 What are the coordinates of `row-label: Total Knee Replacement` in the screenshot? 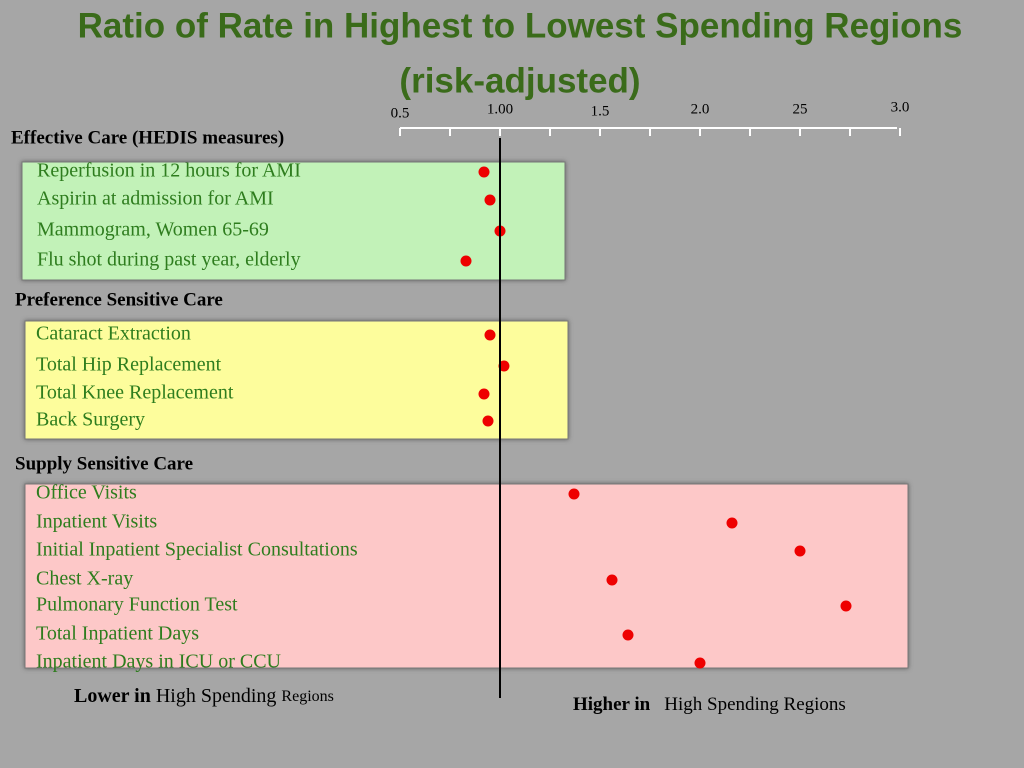 It's located at (135, 393).